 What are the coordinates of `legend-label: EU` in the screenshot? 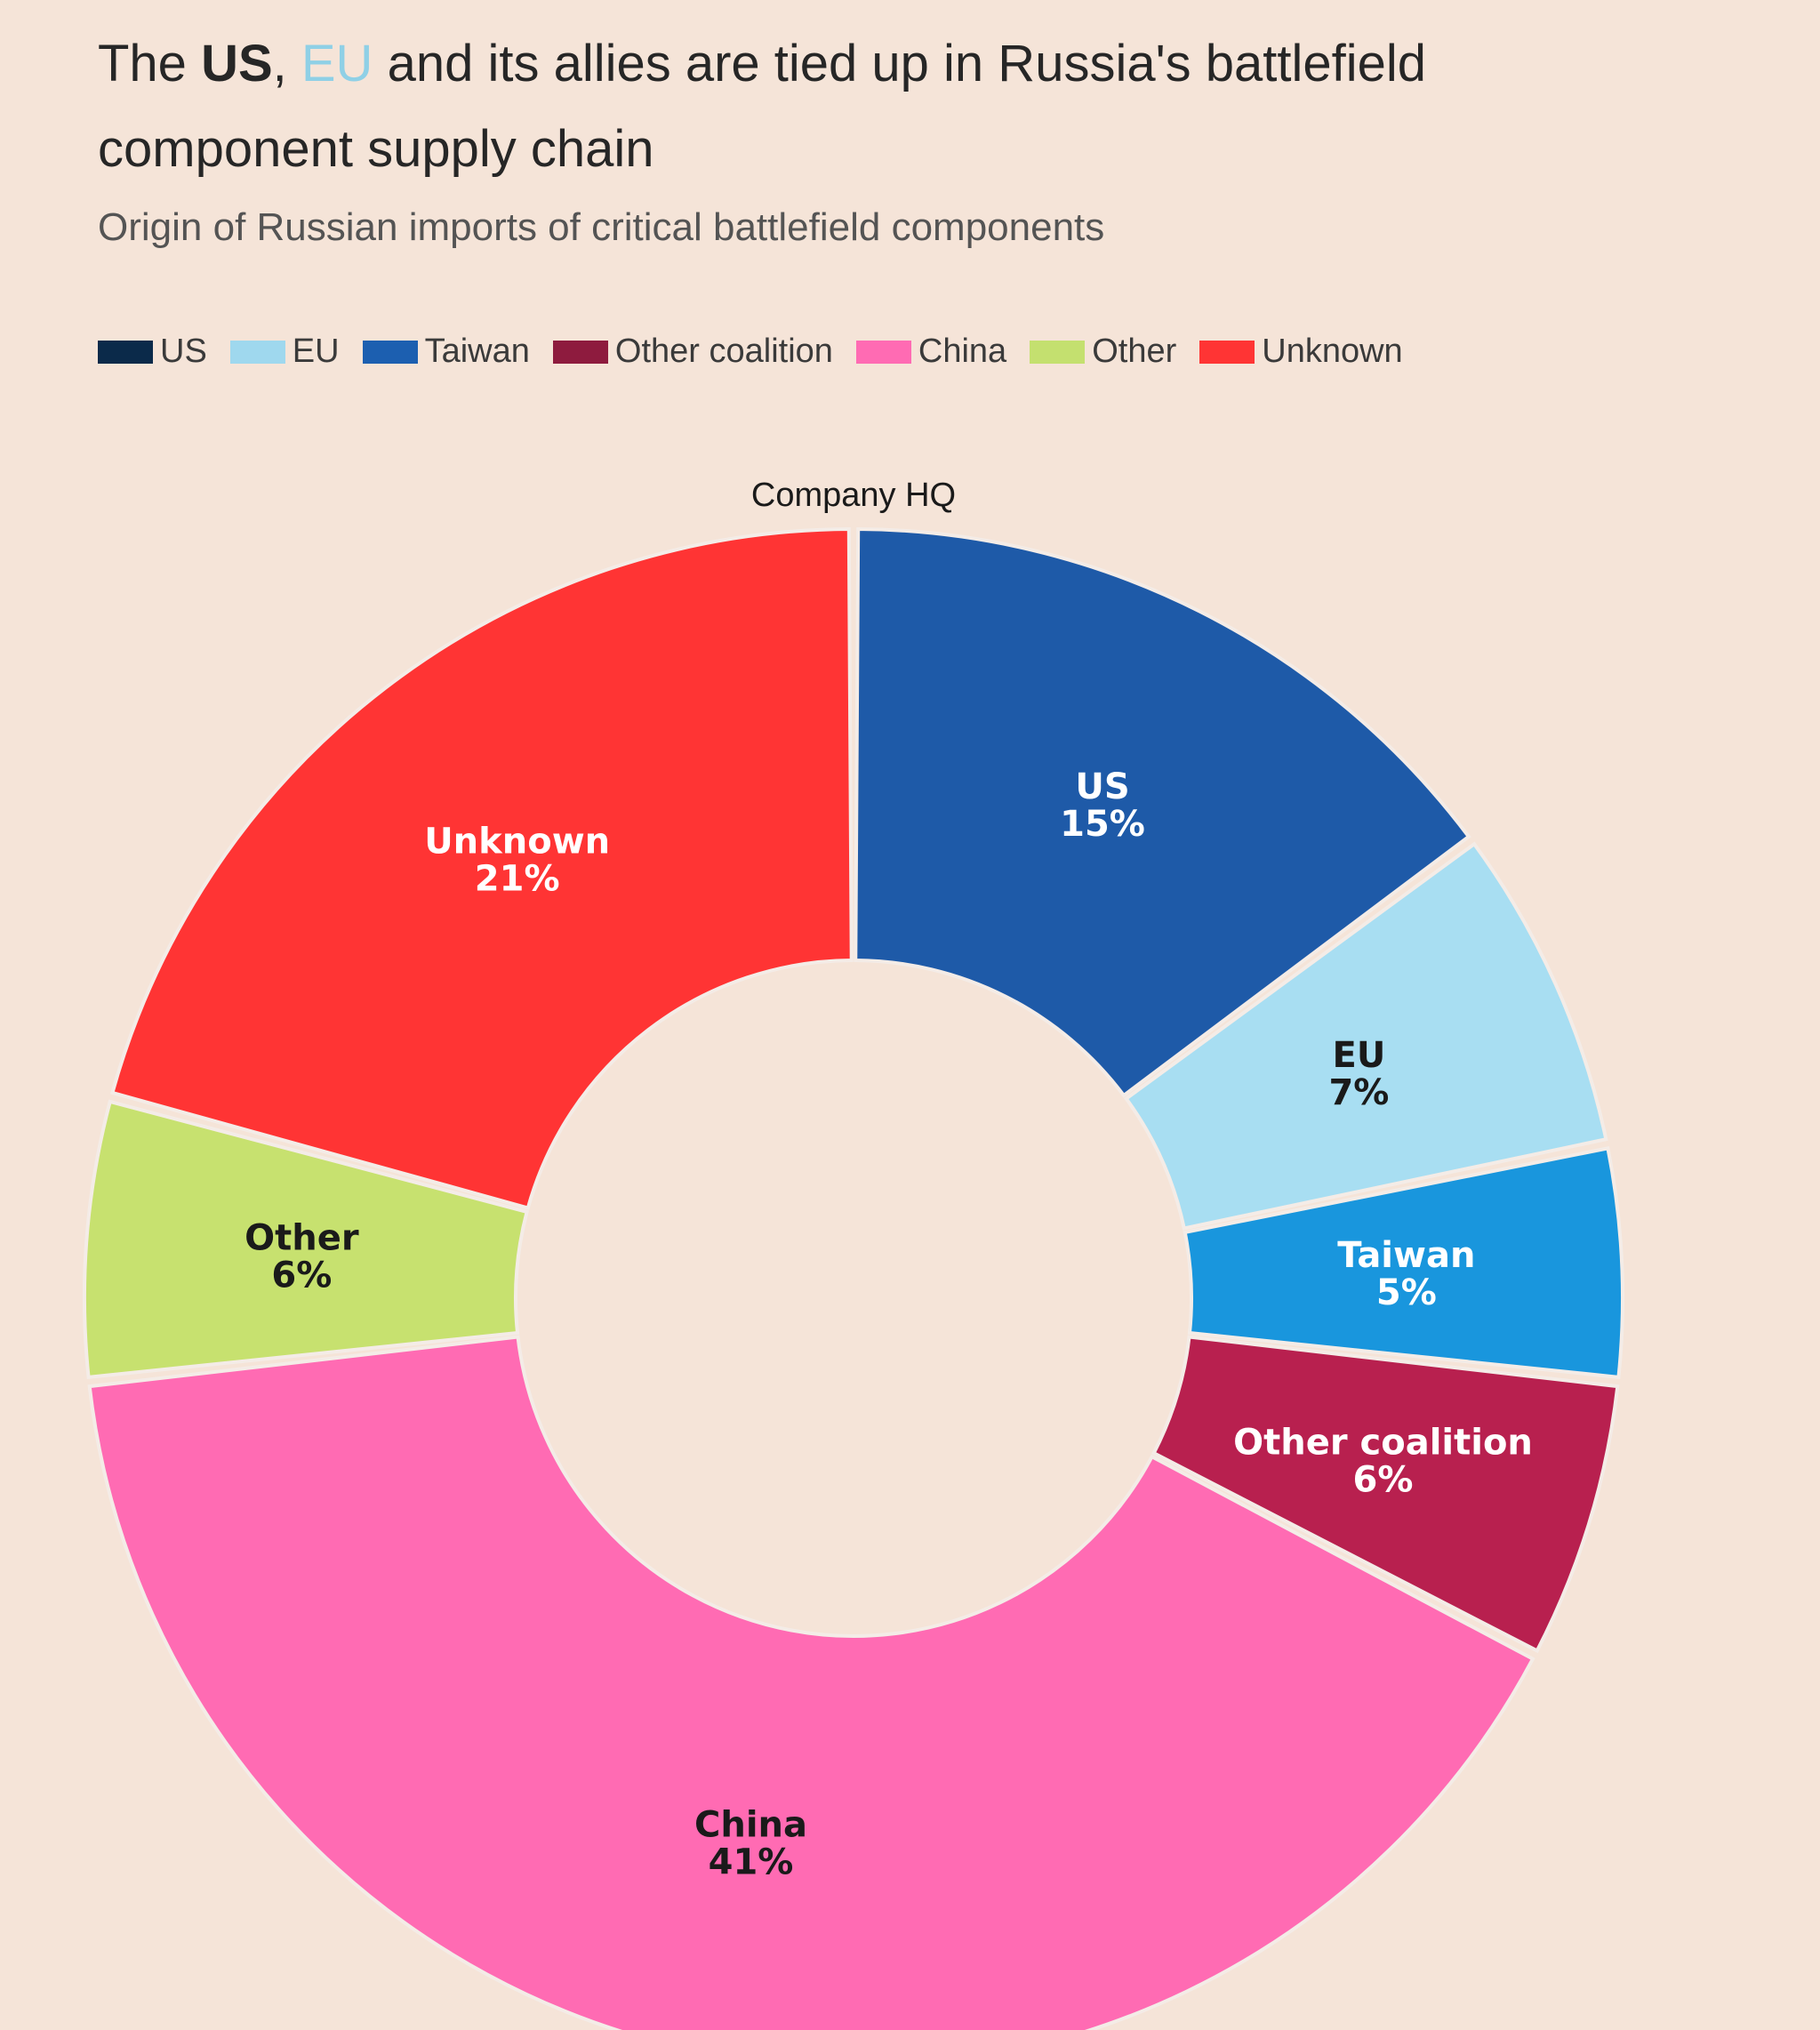 It's located at (316, 351).